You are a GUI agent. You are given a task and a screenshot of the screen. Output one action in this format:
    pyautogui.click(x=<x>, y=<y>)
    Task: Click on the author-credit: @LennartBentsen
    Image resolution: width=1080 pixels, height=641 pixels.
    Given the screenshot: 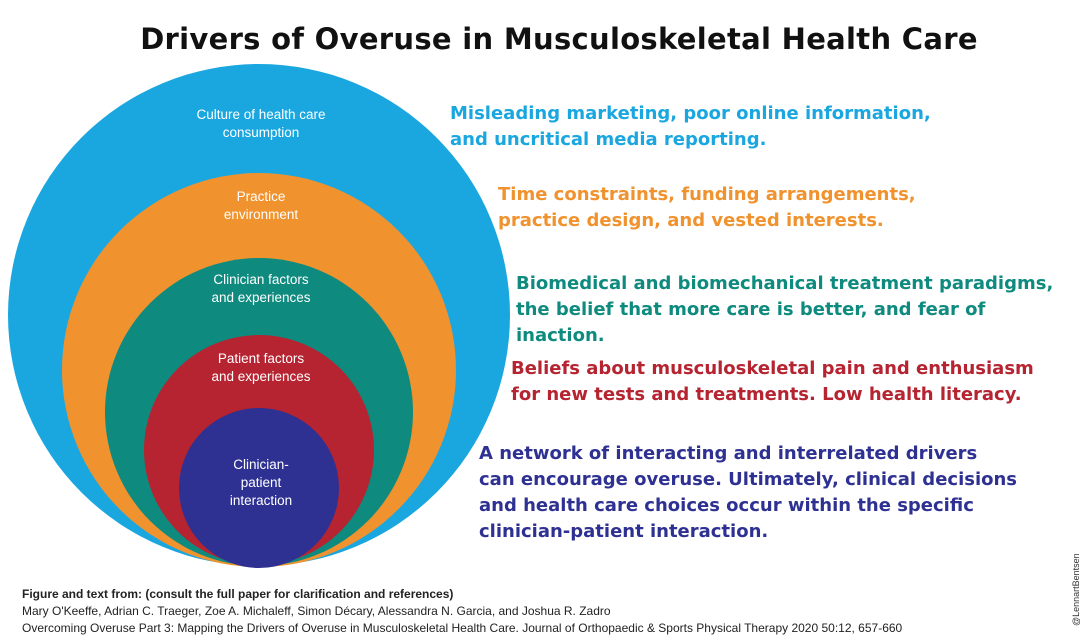 What is the action you would take?
    pyautogui.click(x=1075, y=589)
    